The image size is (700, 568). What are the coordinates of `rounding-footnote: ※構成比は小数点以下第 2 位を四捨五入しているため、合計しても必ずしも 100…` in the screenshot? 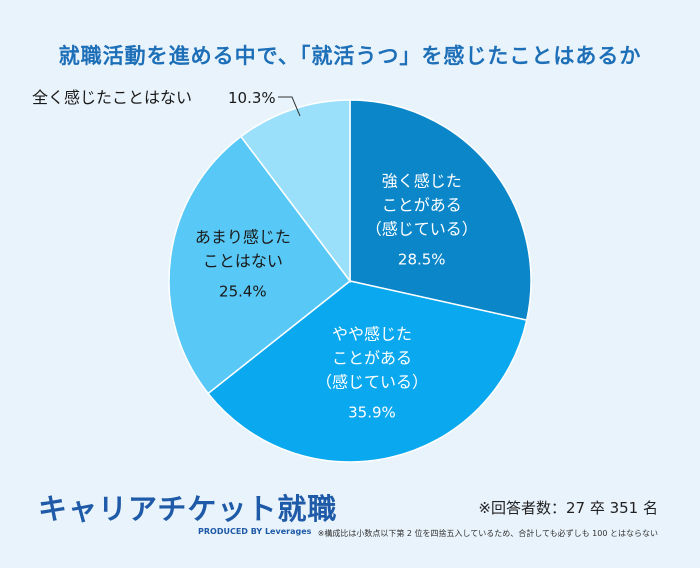 It's located at (487, 533).